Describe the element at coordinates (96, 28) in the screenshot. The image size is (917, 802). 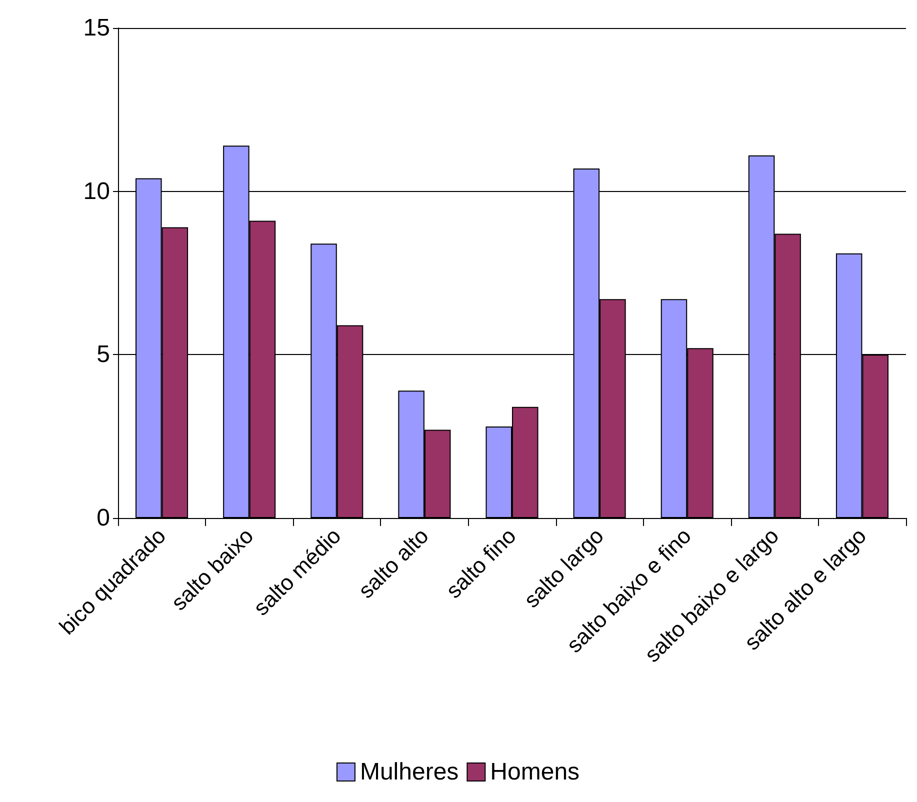
I see `y-tick-label: 15` at that location.